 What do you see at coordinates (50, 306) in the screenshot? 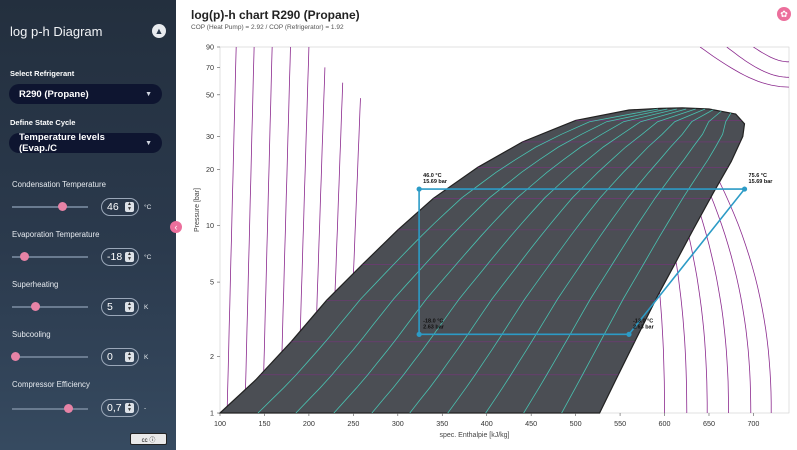
I see `superheating-slider` at bounding box center [50, 306].